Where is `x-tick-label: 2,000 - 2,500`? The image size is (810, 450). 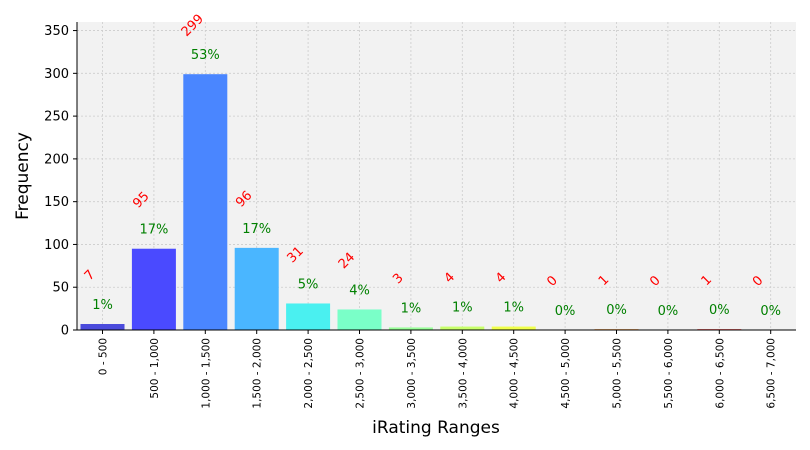
x-tick-label: 2,000 - 2,500 is located at coordinates (309, 373).